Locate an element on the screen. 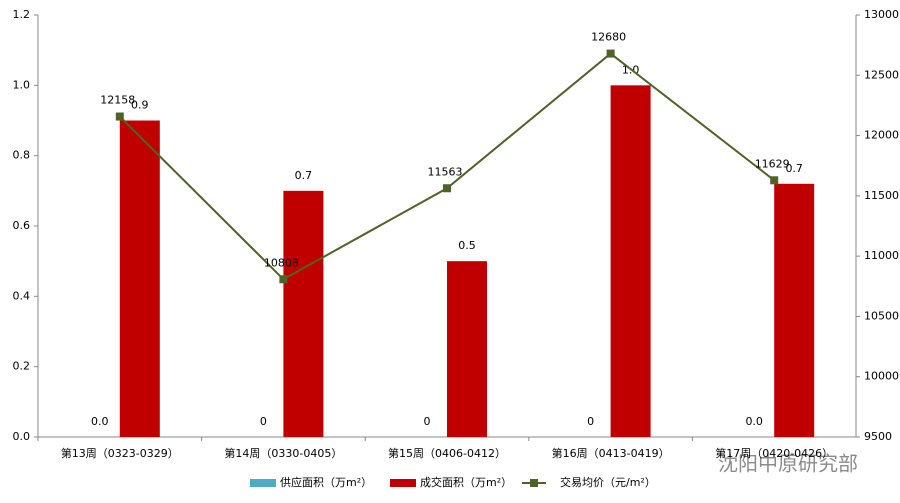  watermark: 沈阳中原研究部 is located at coordinates (788, 464).